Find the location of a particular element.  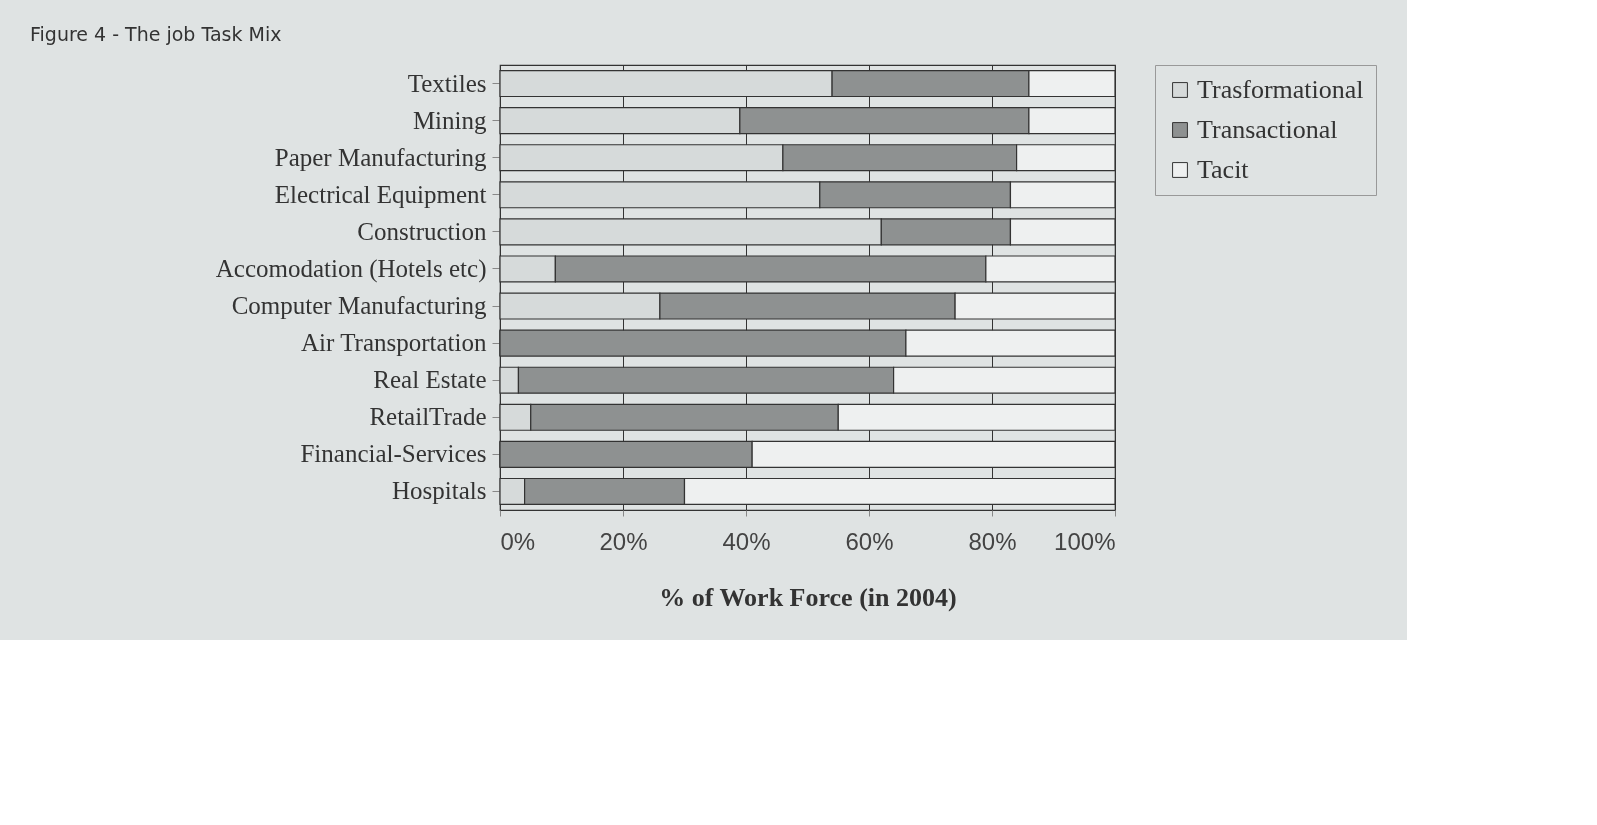

y-tick-label: Construction is located at coordinates (422, 231).